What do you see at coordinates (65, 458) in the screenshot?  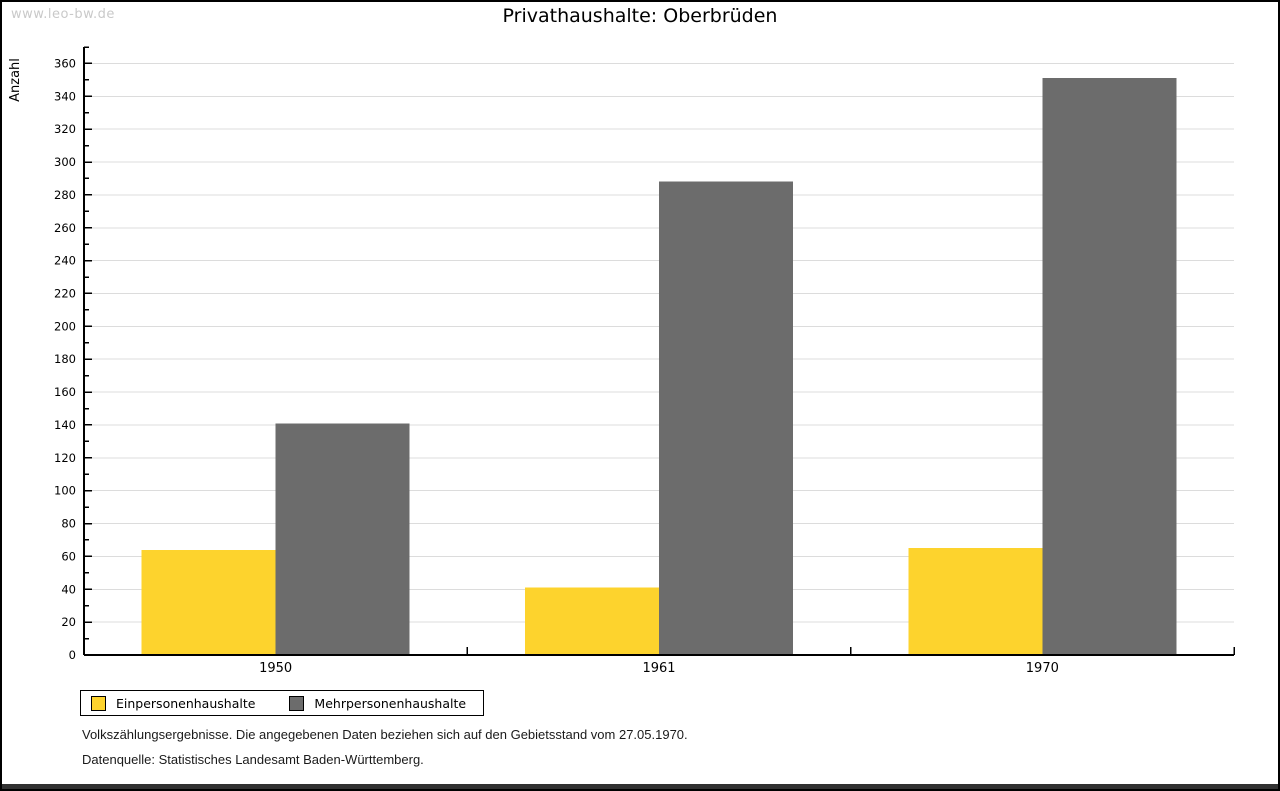 I see `y-tick-label: 120` at bounding box center [65, 458].